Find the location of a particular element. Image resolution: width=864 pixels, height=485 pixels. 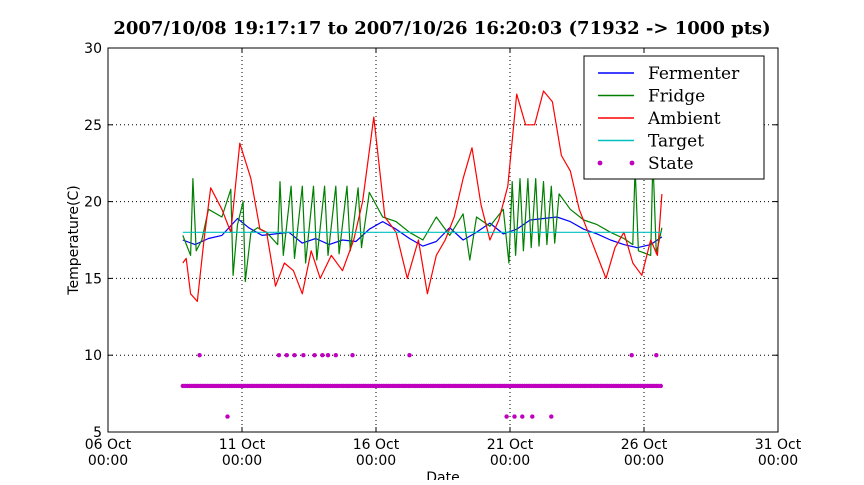

y-tick-label: 10 is located at coordinates (93, 356).